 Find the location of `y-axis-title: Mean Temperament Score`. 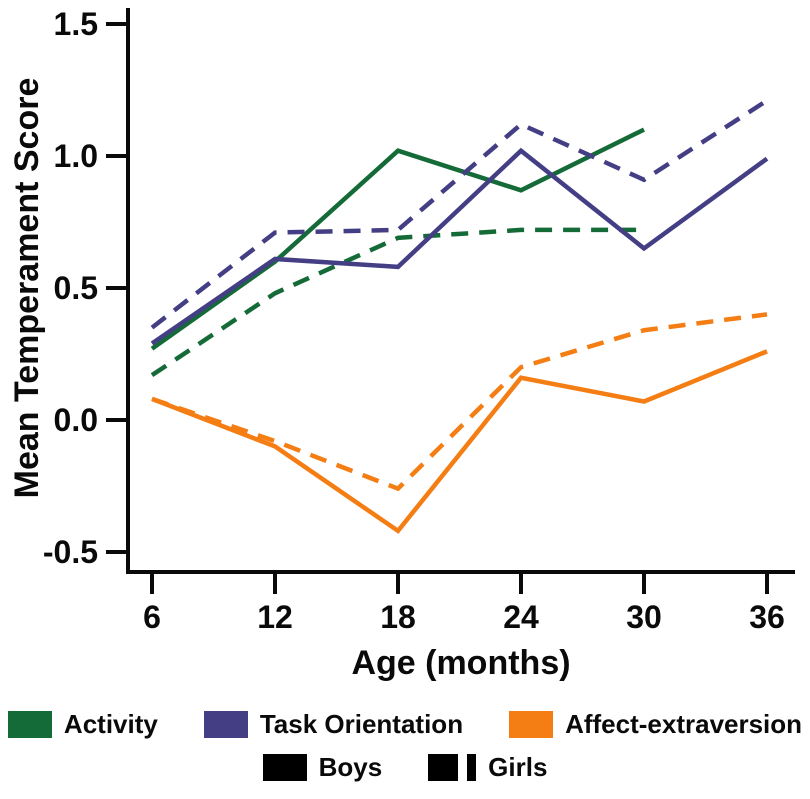

y-axis-title: Mean Temperament Score is located at coordinates (27, 288).